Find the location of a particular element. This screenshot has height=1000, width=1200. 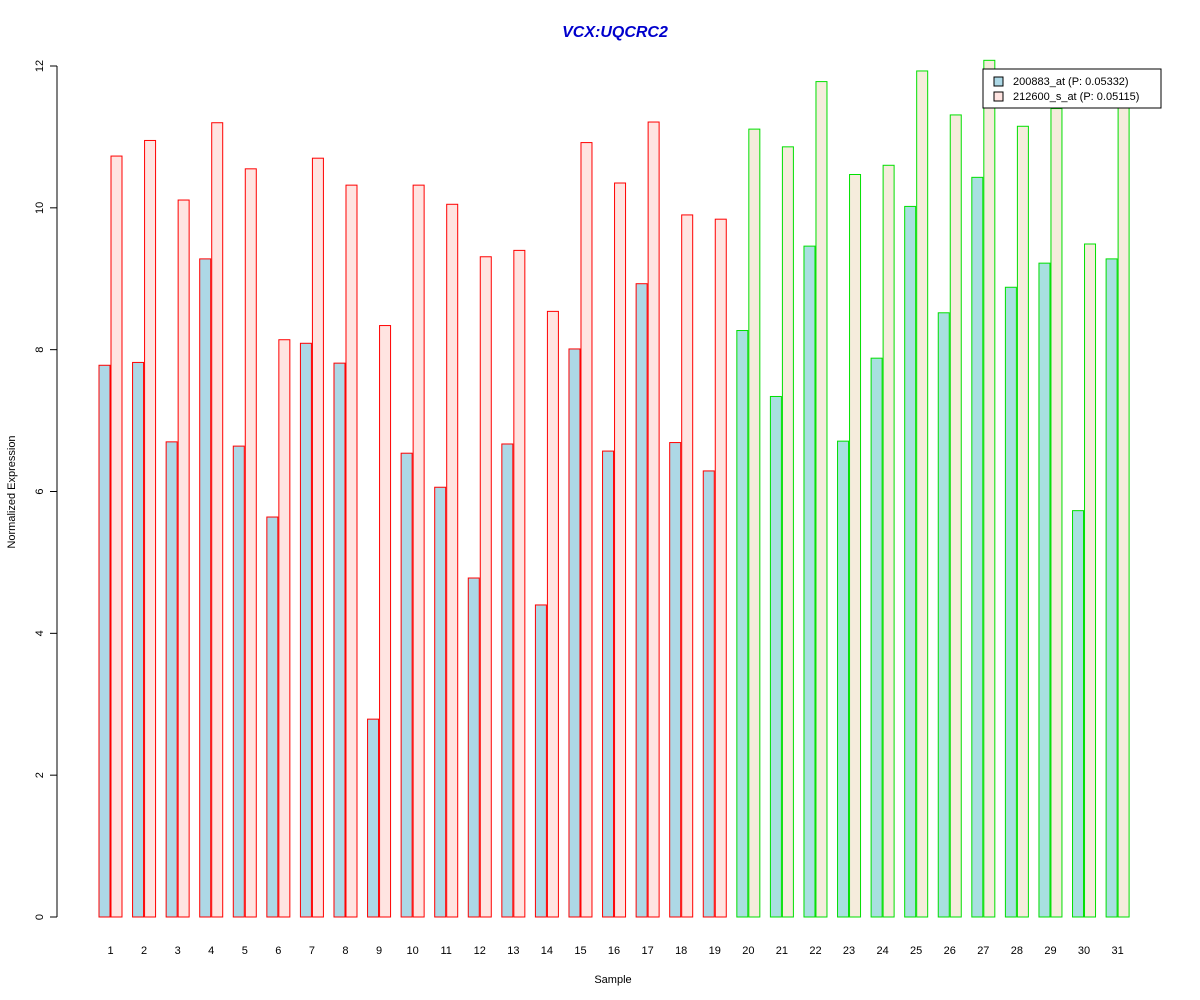

x-tick-label: 28 is located at coordinates (1017, 951).